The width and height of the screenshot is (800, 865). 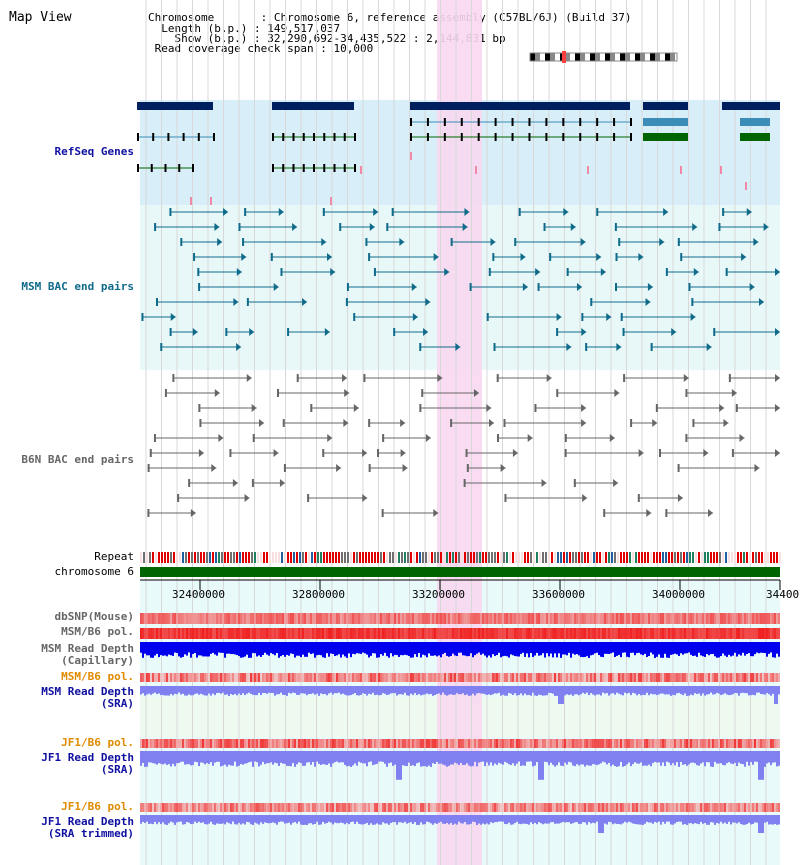 I want to click on track-label-dbsnp: dbSNP(Mouse), so click(x=94, y=616).